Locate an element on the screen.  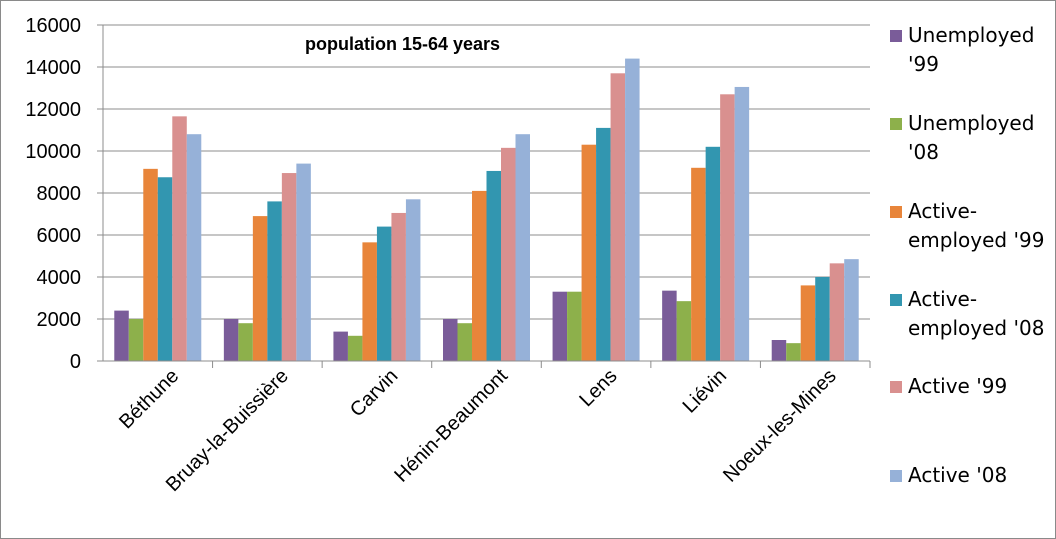
y-tick-label: 10000 is located at coordinates (53, 152).